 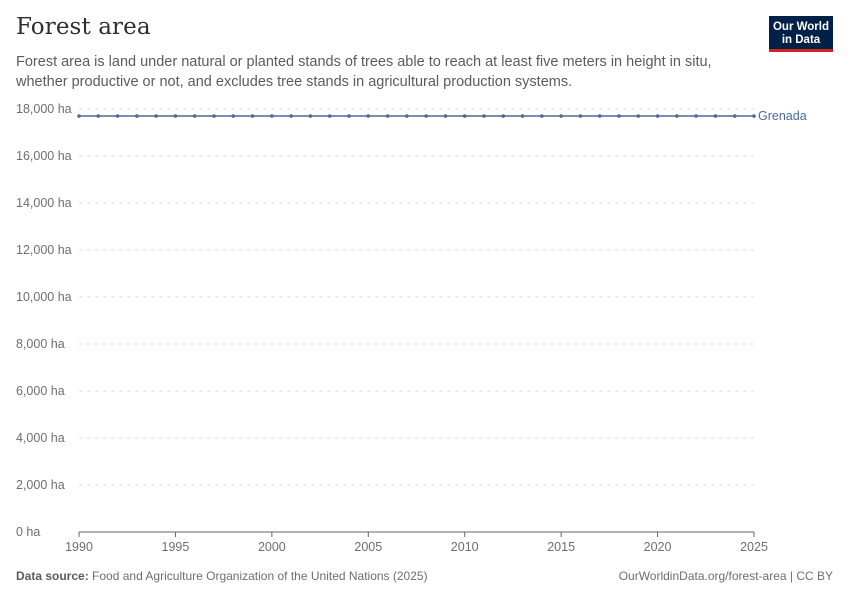 What do you see at coordinates (800, 27) in the screenshot?
I see `logo-line-1: Our World` at bounding box center [800, 27].